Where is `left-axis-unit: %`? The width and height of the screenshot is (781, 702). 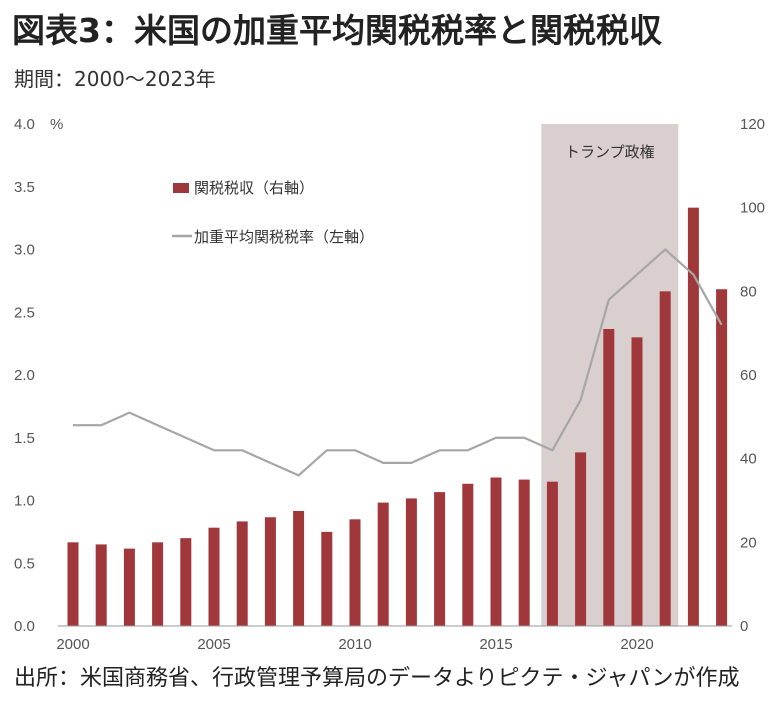 left-axis-unit: % is located at coordinates (56, 124).